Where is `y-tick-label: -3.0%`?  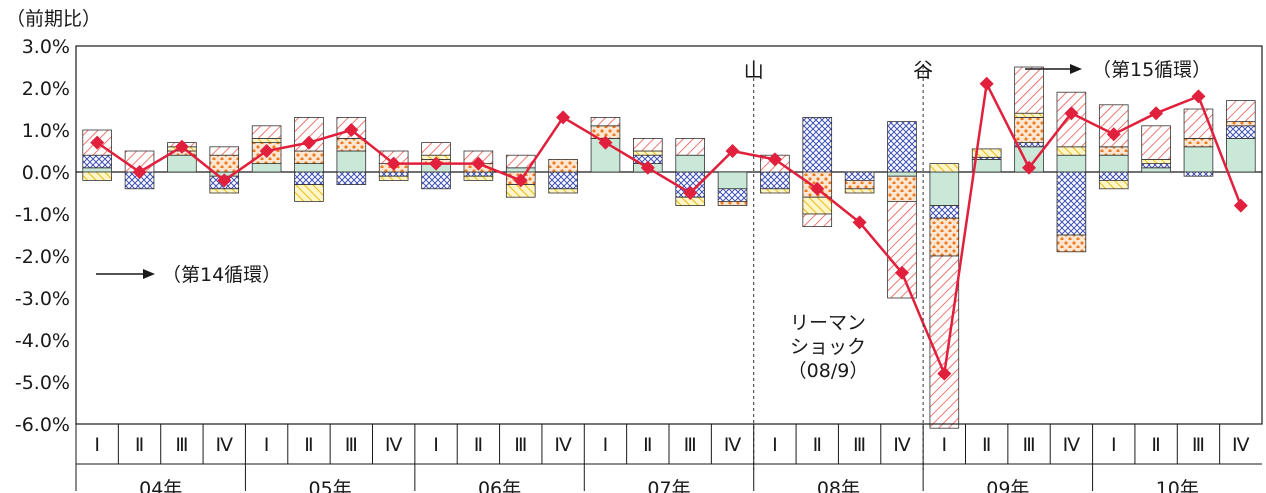
y-tick-label: -3.0% is located at coordinates (42, 299).